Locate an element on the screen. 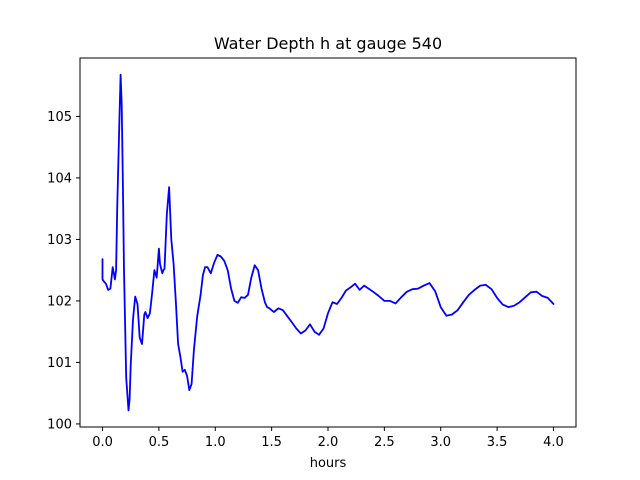 The image size is (640, 480). x-tick-label: 2.0 is located at coordinates (328, 442).